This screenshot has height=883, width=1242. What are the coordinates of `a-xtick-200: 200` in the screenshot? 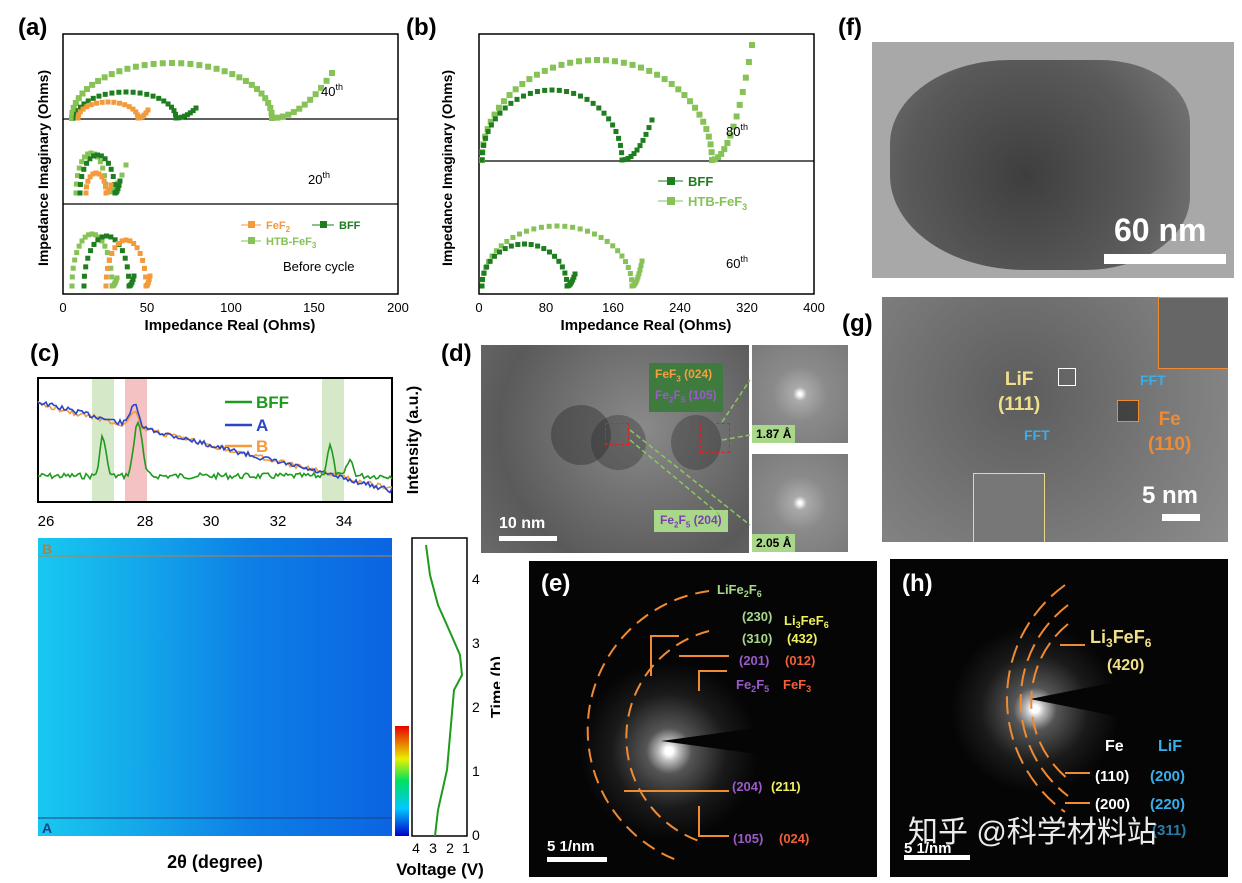 It's located at (398, 307).